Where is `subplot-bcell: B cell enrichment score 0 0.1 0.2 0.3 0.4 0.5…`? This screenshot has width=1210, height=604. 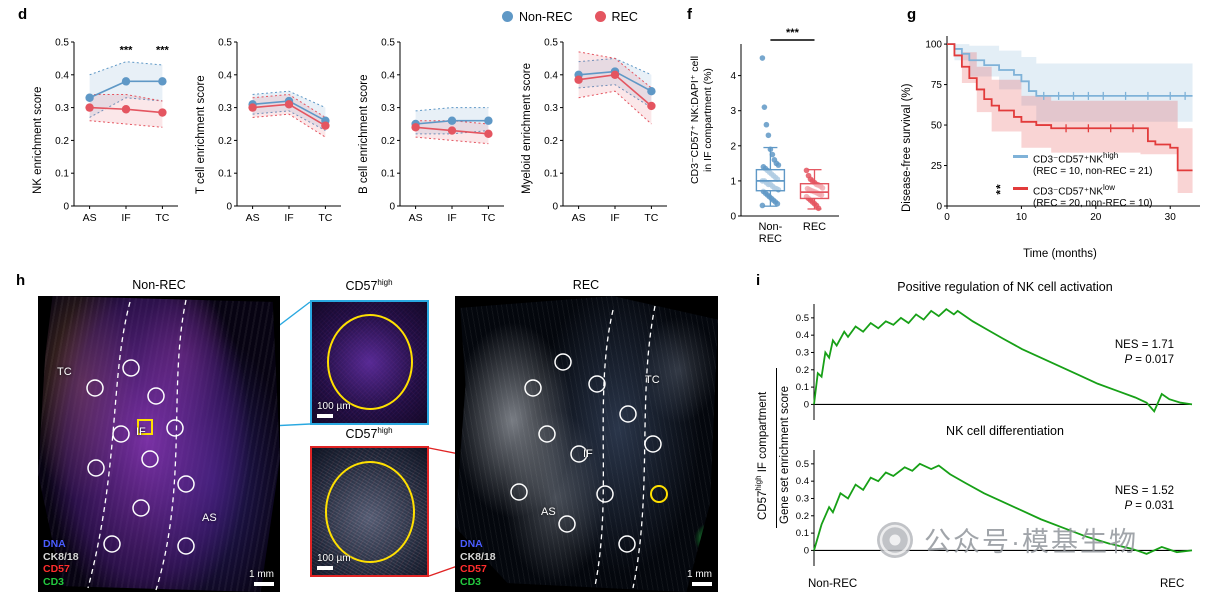 subplot-bcell: B cell enrichment score 0 0.1 0.2 0.3 0.4 0.5… is located at coordinates (429, 144).